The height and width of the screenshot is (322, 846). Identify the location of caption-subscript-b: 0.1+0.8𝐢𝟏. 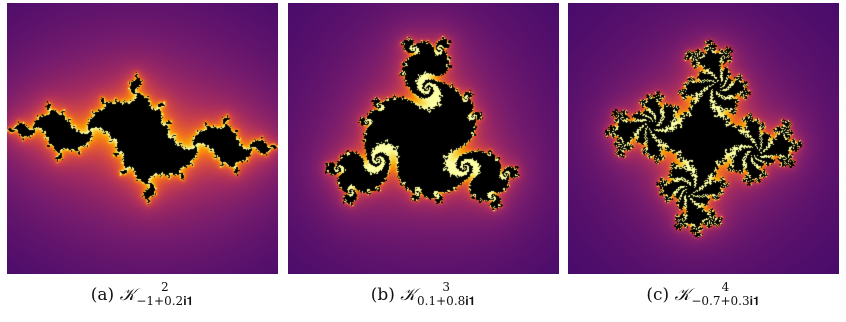
(446, 301).